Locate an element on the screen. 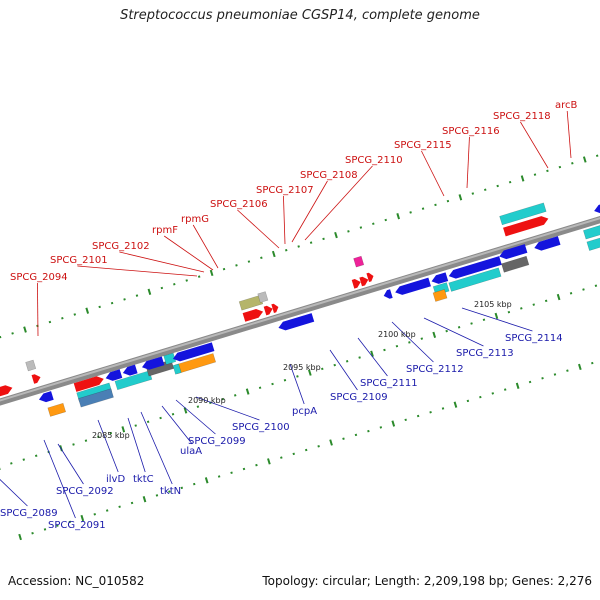 The image size is (600, 600). scale-label: 2085 kbp is located at coordinates (111, 435).